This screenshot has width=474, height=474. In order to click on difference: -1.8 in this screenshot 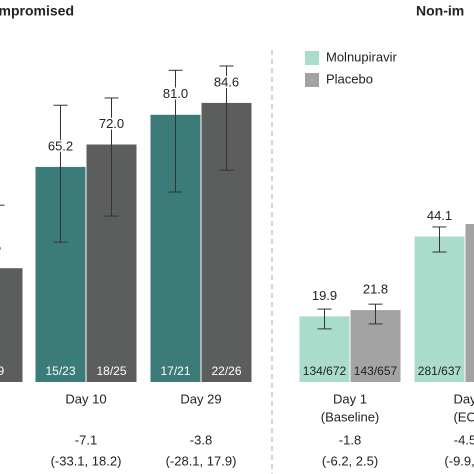, I will do `click(350, 439)`.